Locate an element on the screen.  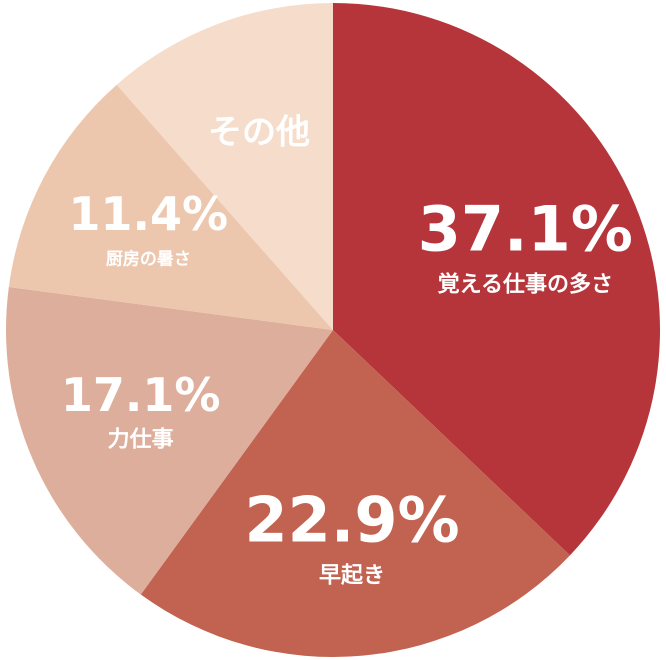
category-label: 厨房の暑さ is located at coordinates (148, 258).